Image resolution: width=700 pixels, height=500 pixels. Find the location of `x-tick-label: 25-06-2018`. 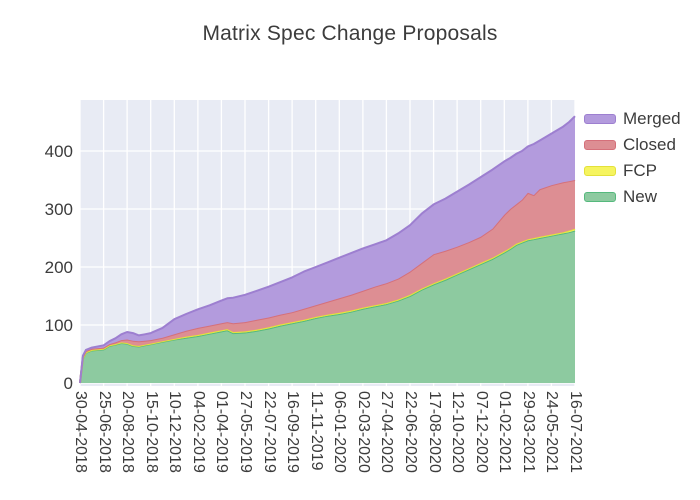

x-tick-label: 25-06-2018 is located at coordinates (104, 432).